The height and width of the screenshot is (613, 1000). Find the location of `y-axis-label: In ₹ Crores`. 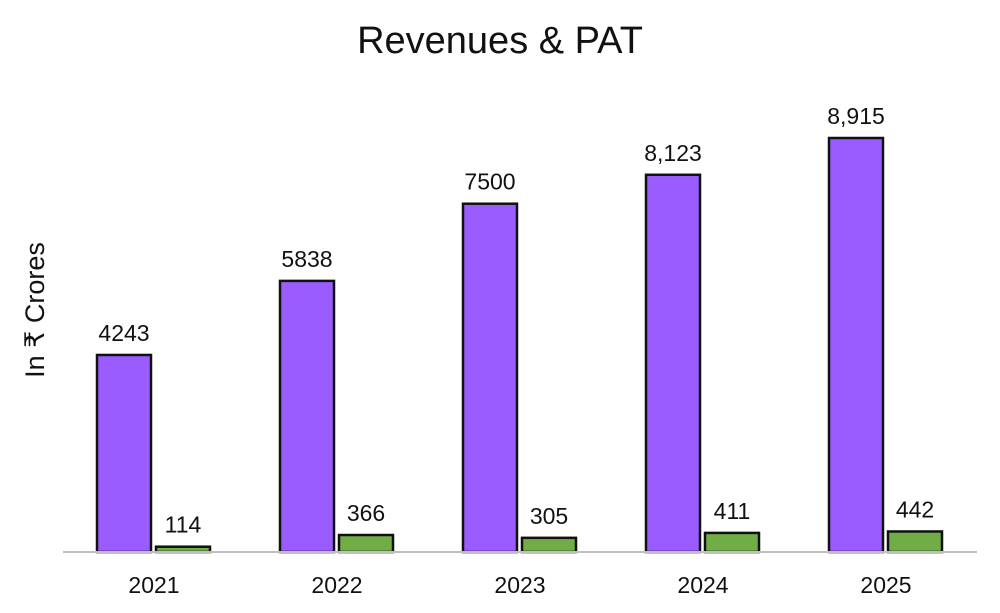

y-axis-label: In ₹ Crores is located at coordinates (35, 310).